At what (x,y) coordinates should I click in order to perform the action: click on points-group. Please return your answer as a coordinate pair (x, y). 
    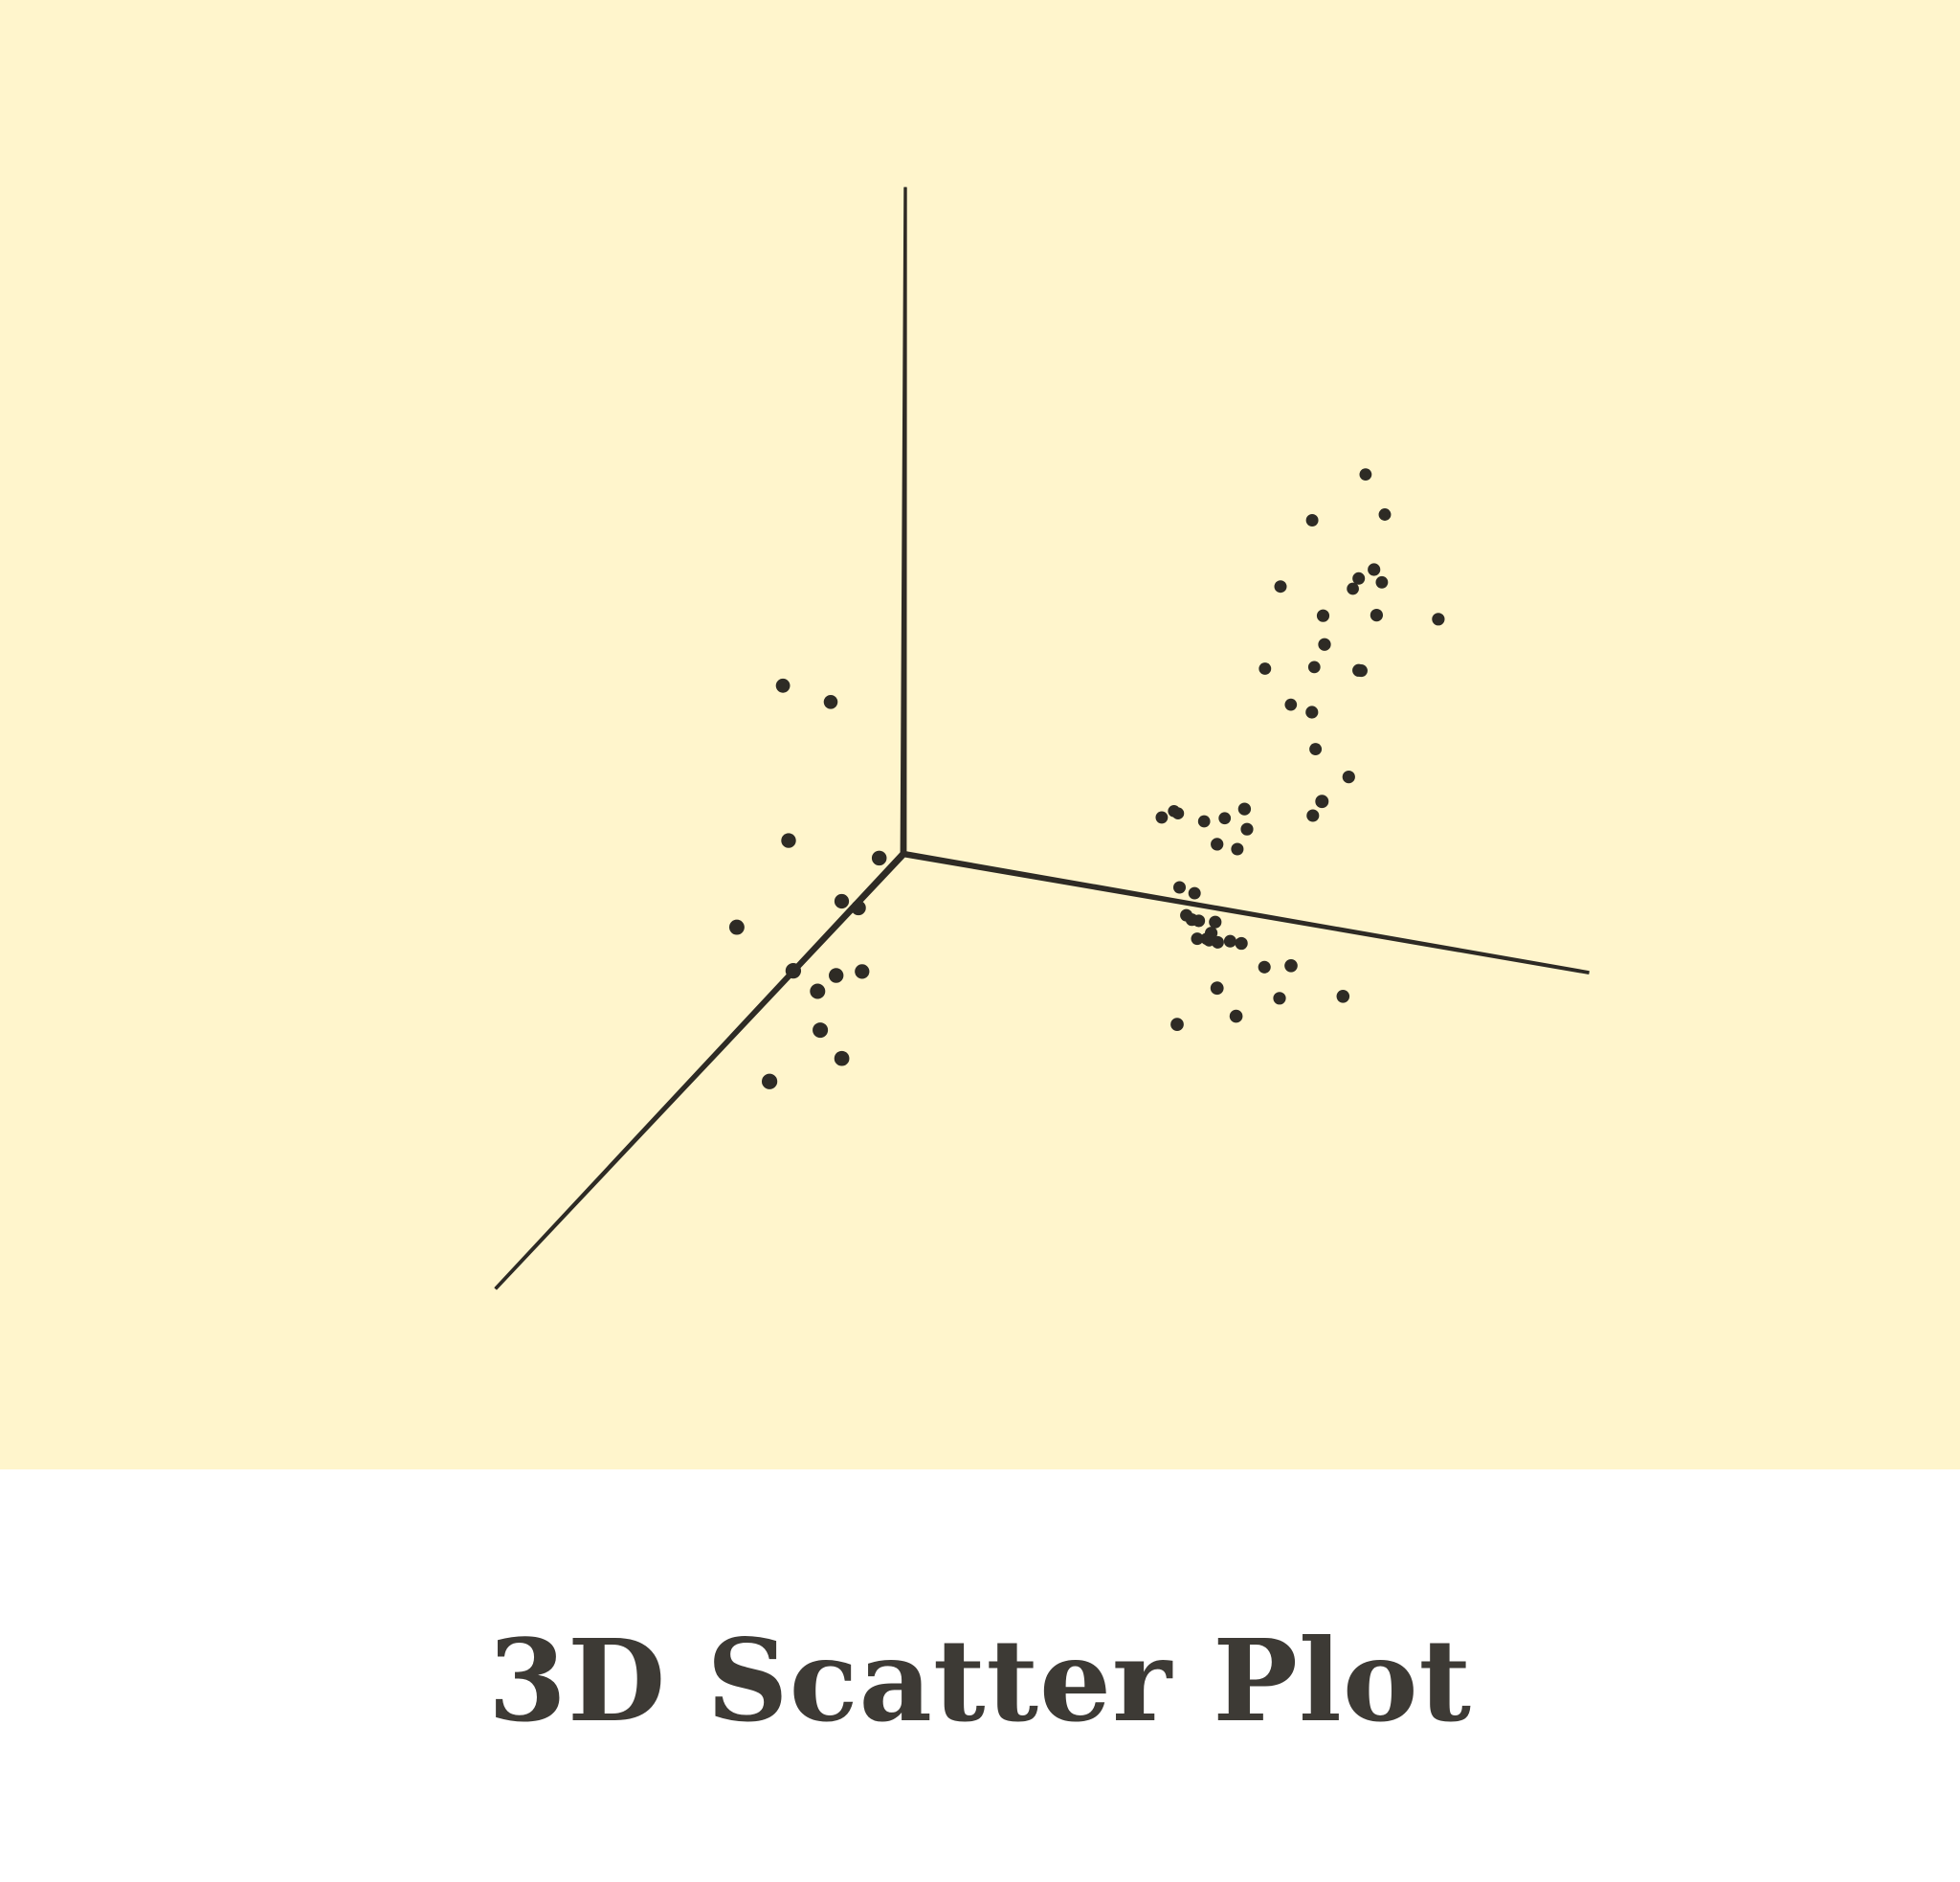
    Looking at the image, I should click on (1086, 778).